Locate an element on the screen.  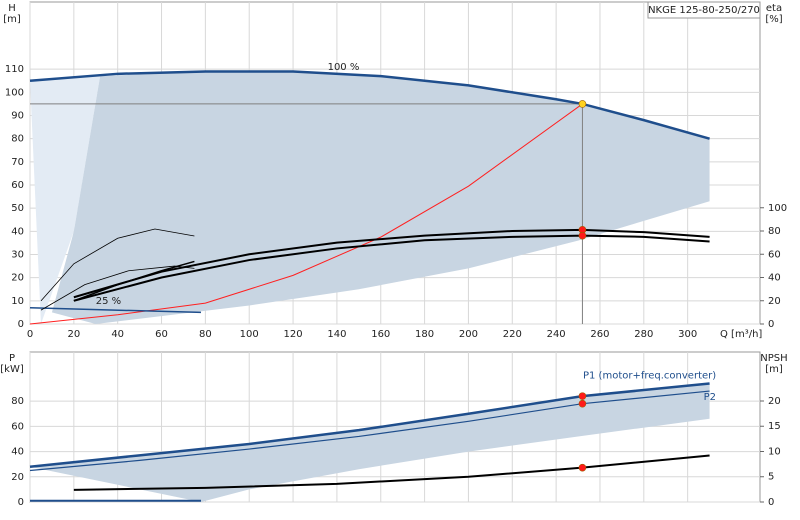
y2-tick-label: 15 is located at coordinates (774, 426).